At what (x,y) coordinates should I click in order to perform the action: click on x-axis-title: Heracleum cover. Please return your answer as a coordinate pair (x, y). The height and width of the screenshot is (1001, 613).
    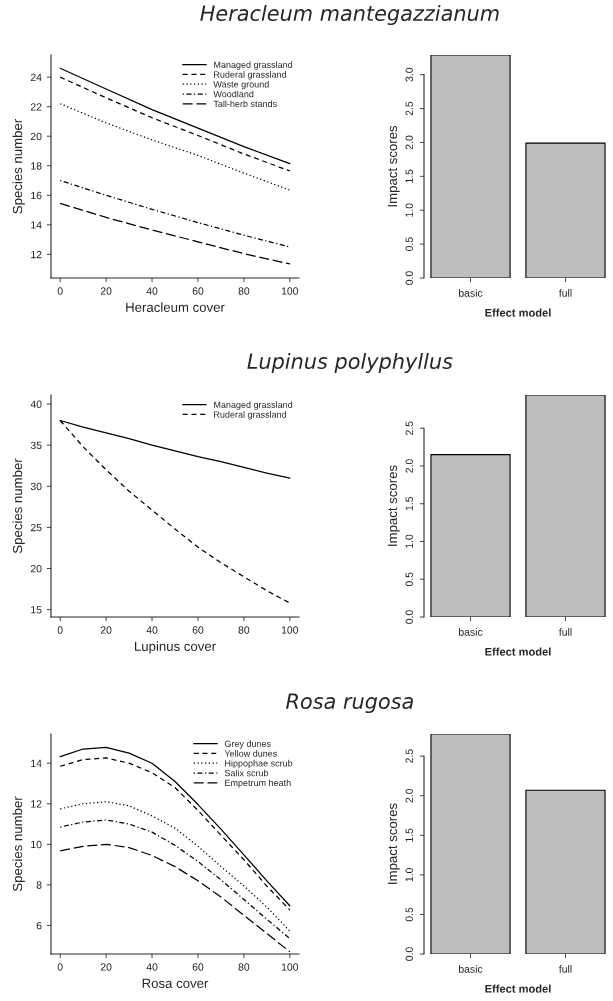
    Looking at the image, I should click on (175, 307).